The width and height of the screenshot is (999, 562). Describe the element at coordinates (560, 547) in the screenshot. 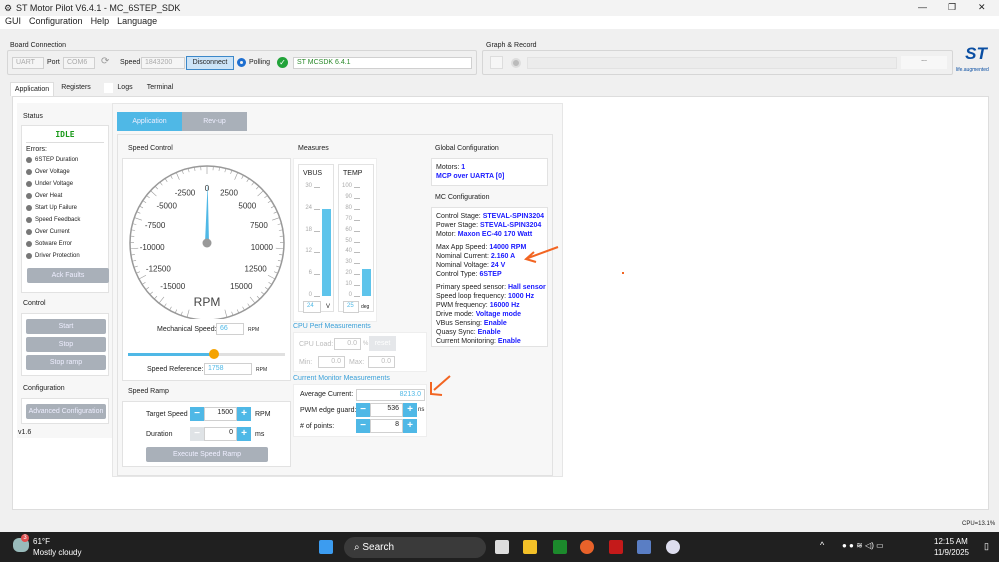

I see `xbox-icon` at that location.